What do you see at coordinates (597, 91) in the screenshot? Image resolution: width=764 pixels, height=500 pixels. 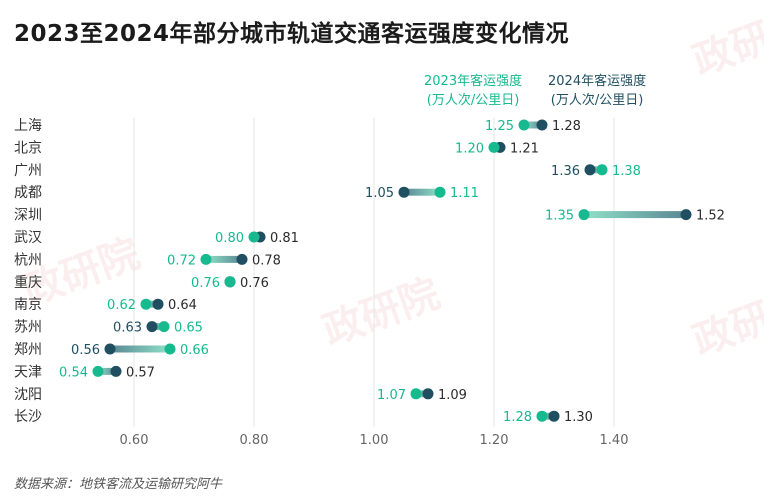 I see `legend-2024: 2024年客运强度 (万人次/公里日)` at bounding box center [597, 91].